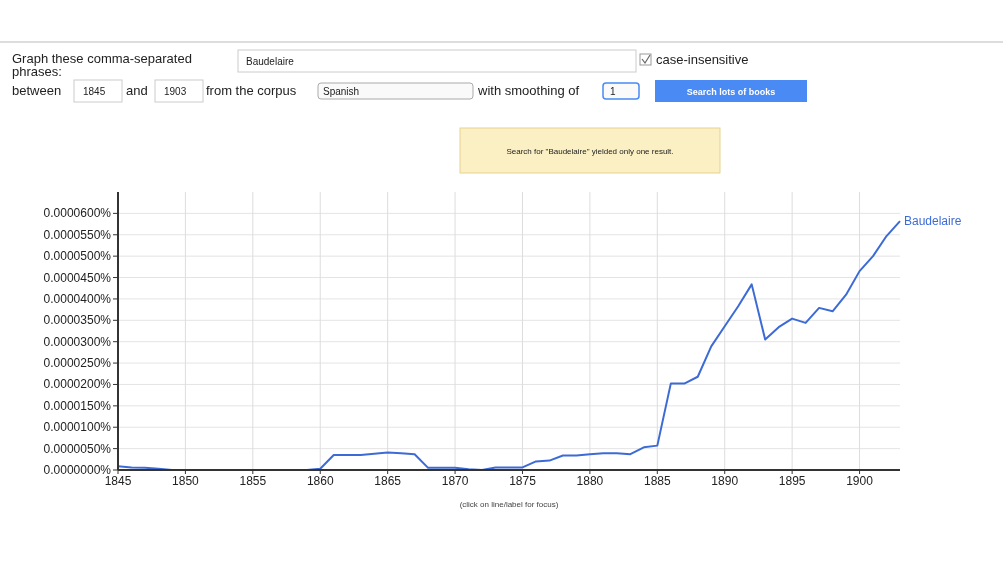 This screenshot has width=1003, height=566. What do you see at coordinates (860, 481) in the screenshot?
I see `x-tick-label: 1900` at bounding box center [860, 481].